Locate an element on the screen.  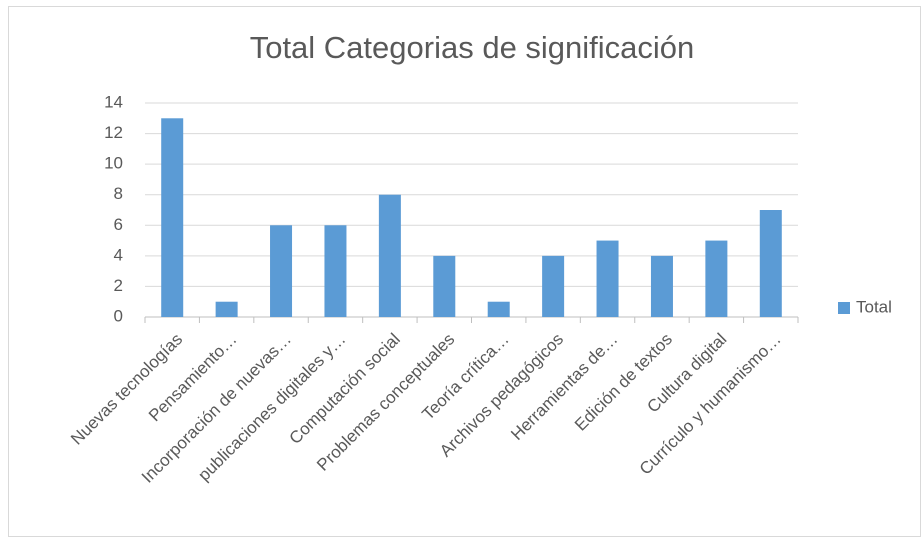
y-tick-label: 12 is located at coordinates (113, 132).